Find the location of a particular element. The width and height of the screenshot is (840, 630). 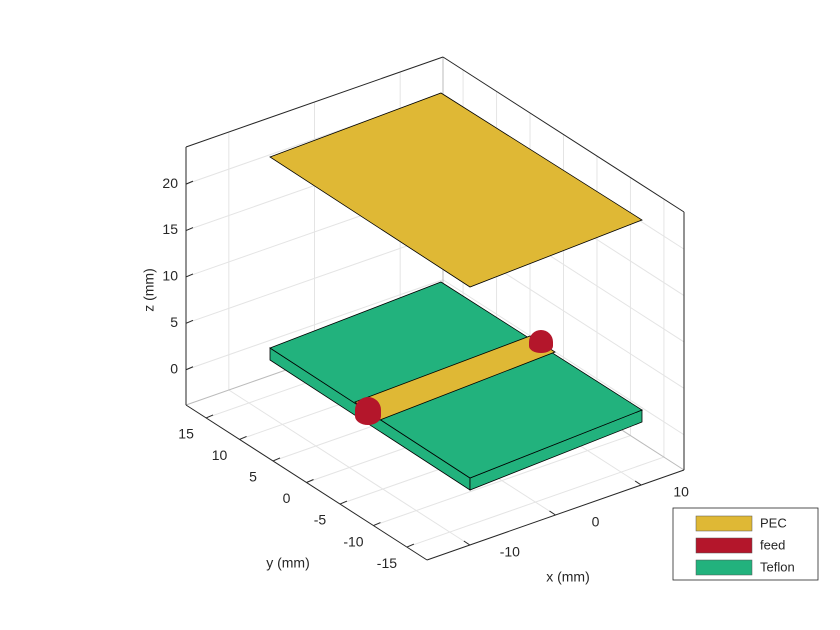

y-tick-label: 10 is located at coordinates (220, 455).